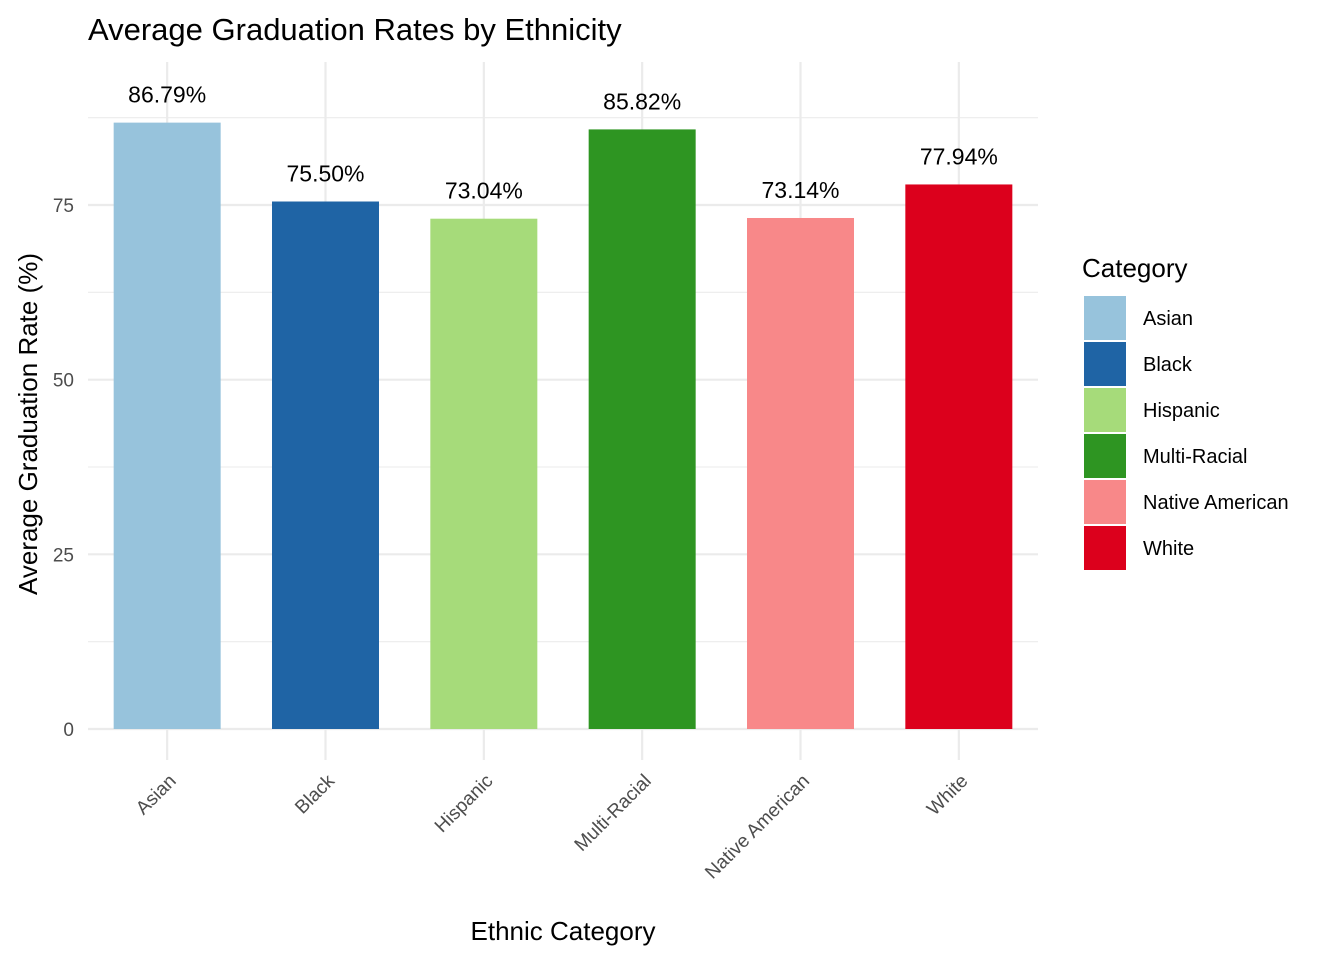 The image size is (1344, 965). I want to click on data-label: 73.04%, so click(484, 191).